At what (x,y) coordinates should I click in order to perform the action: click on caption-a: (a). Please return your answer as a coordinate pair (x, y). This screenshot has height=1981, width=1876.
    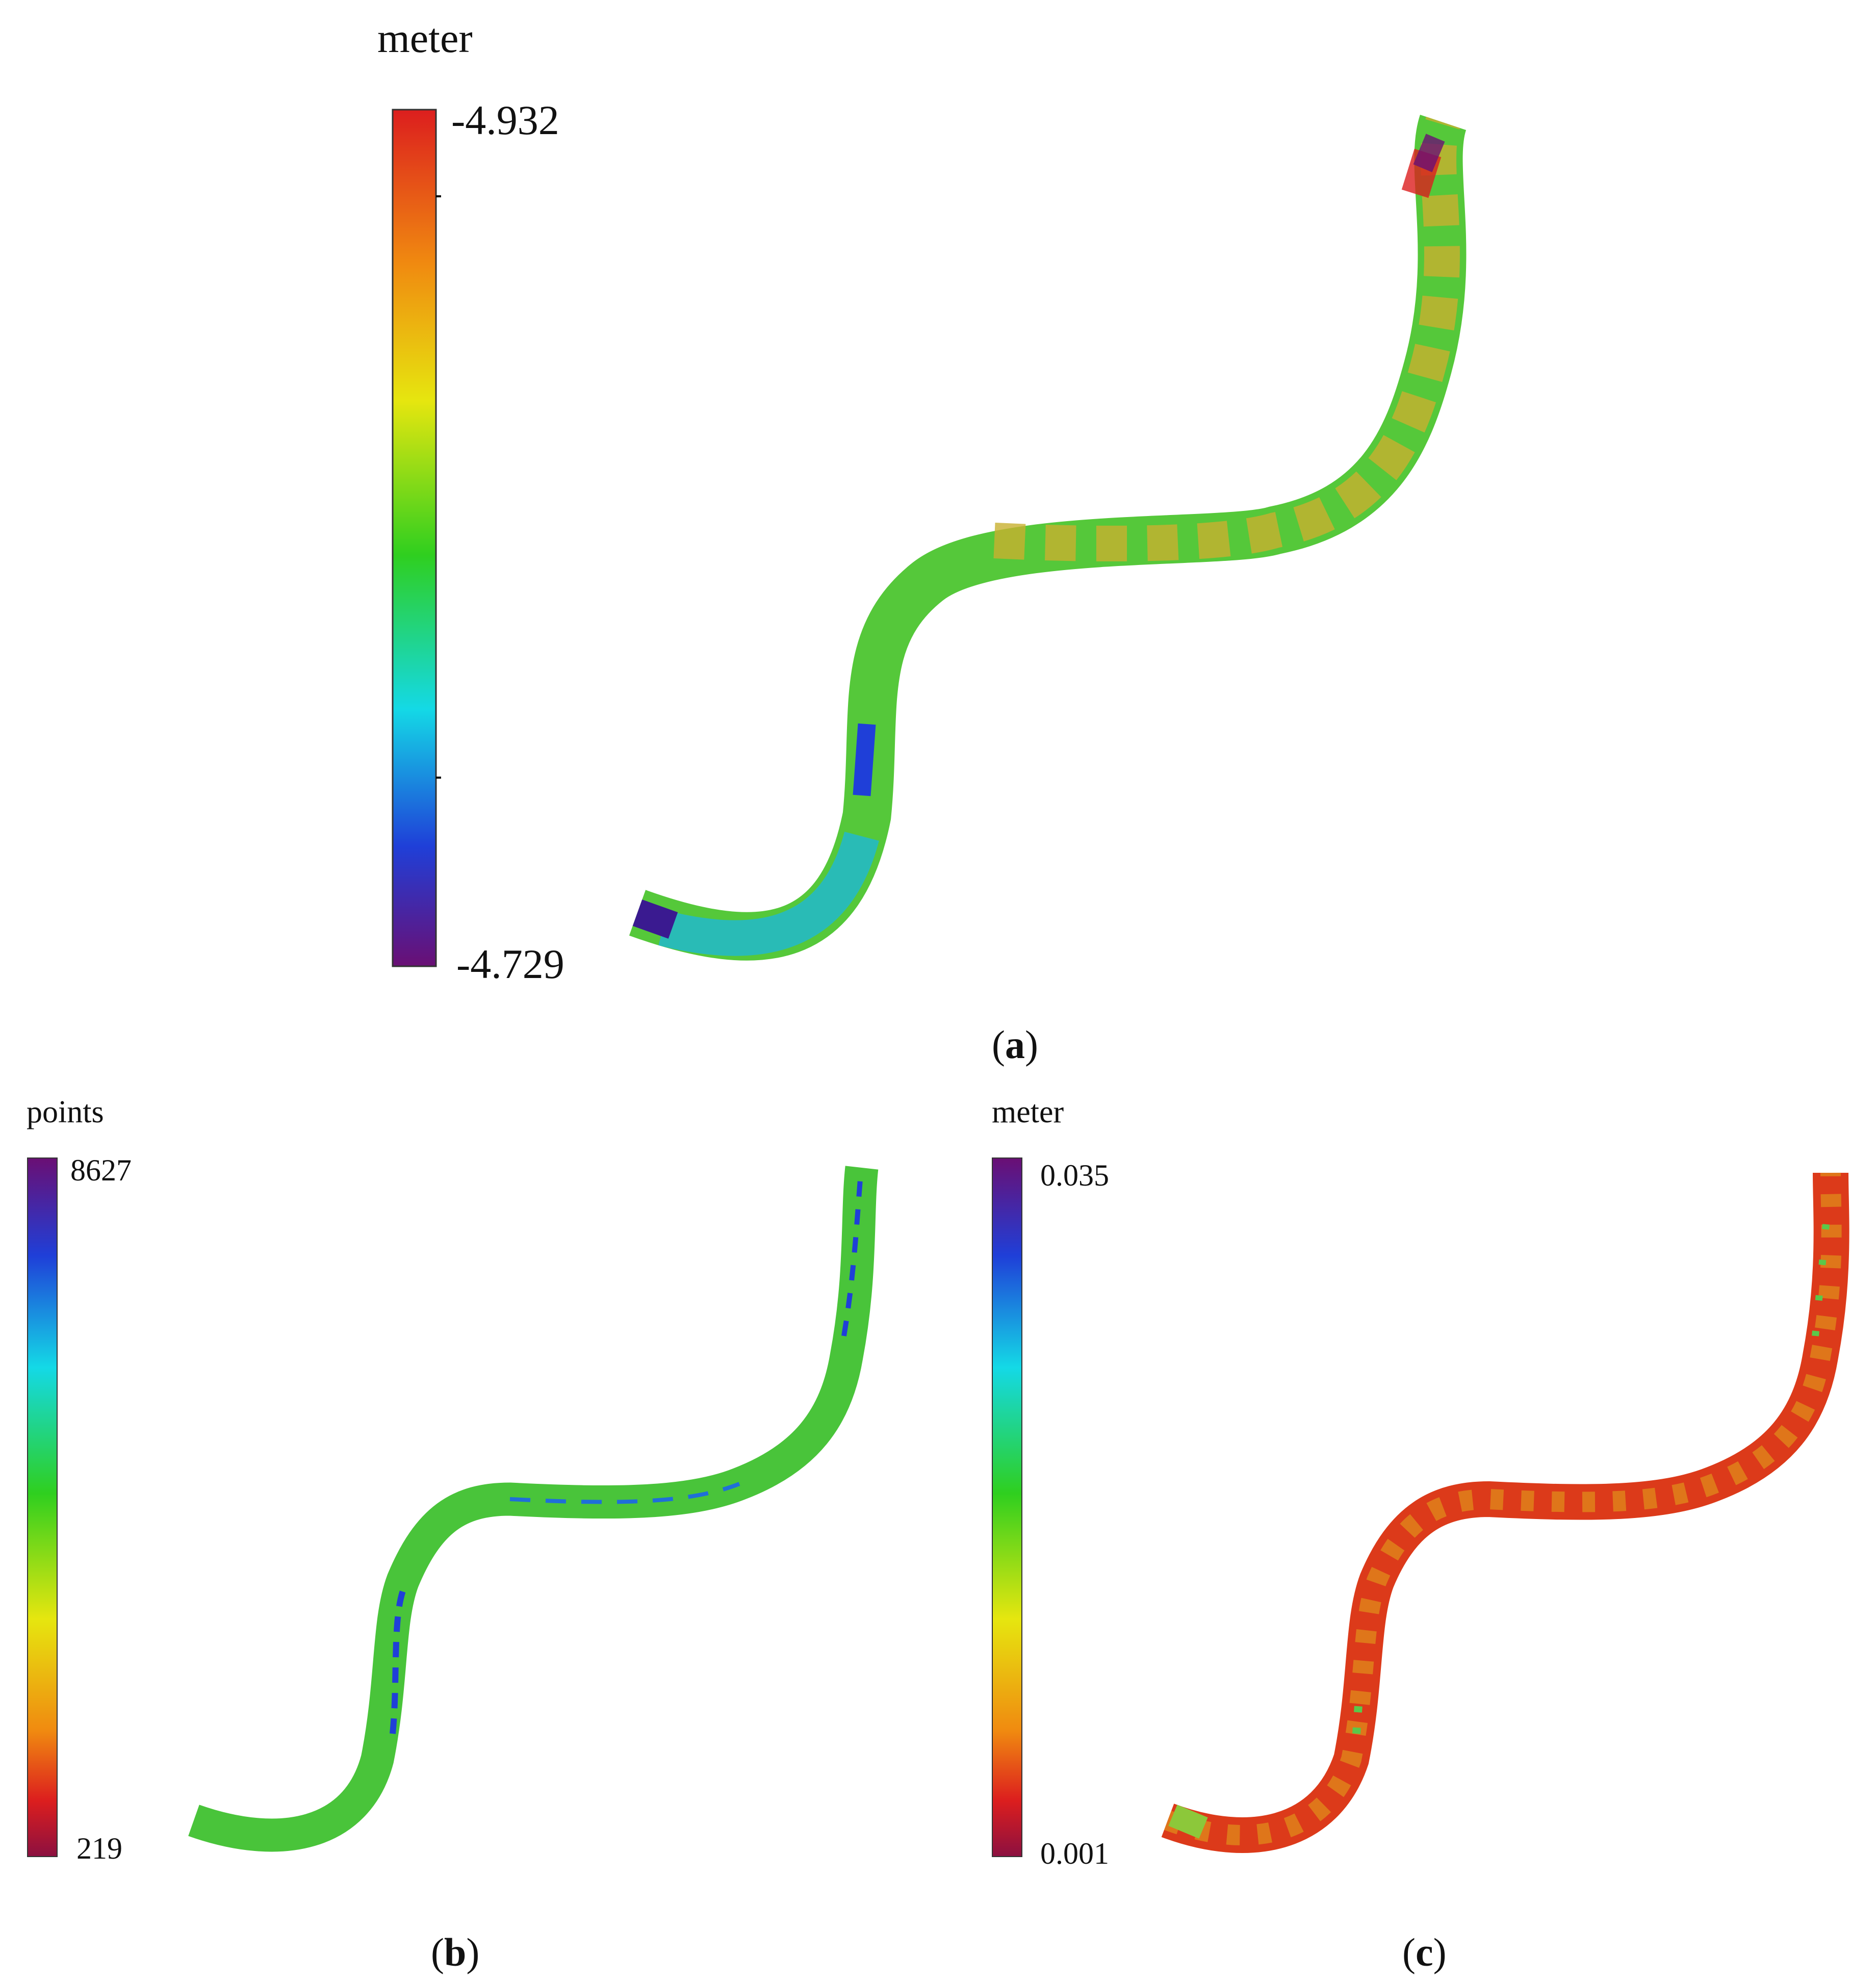
    Looking at the image, I should click on (1015, 1044).